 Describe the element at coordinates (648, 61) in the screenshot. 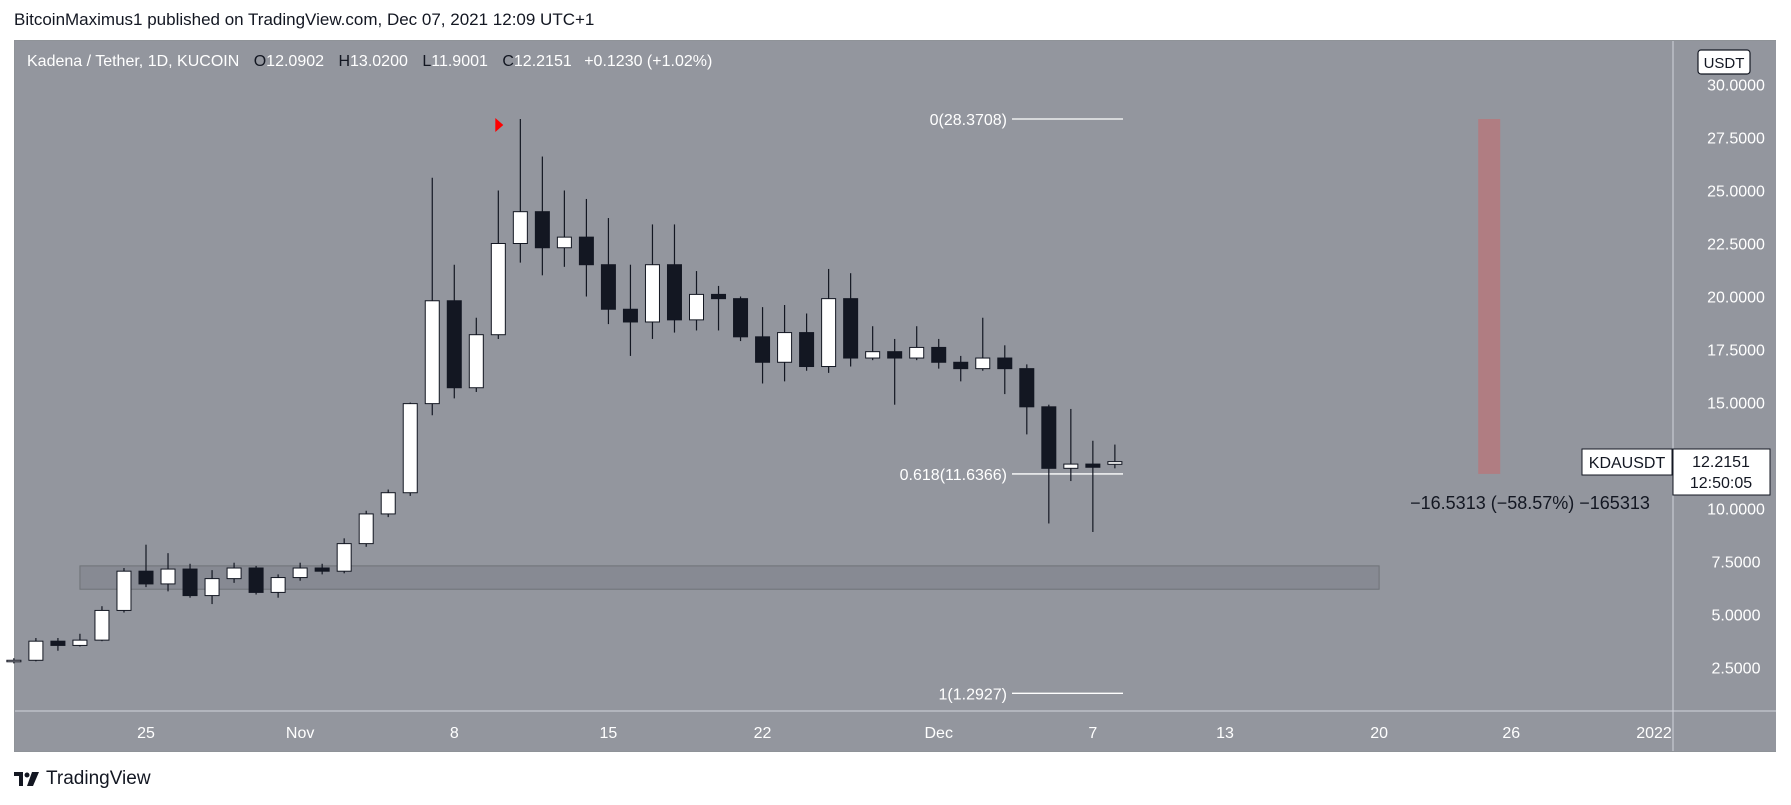

I see `change-value: +0.1230 (+1.02%)` at that location.